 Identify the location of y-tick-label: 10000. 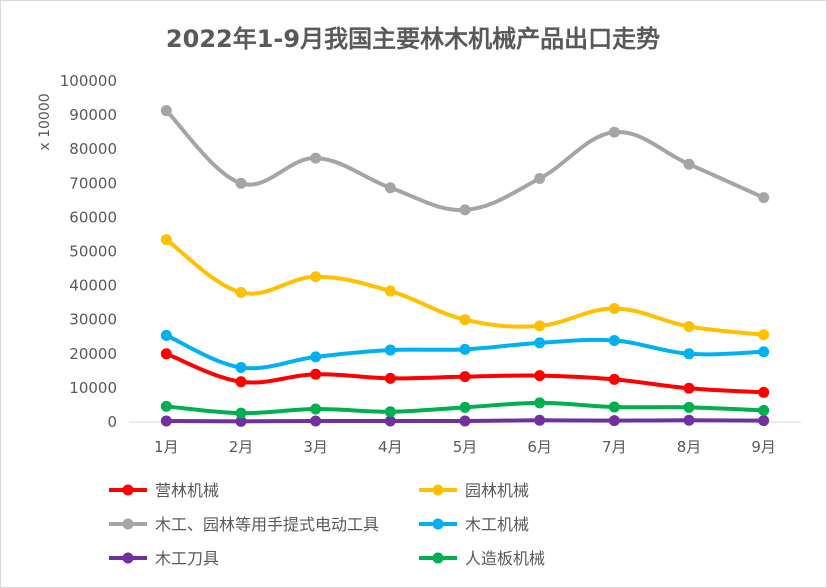
(93, 388).